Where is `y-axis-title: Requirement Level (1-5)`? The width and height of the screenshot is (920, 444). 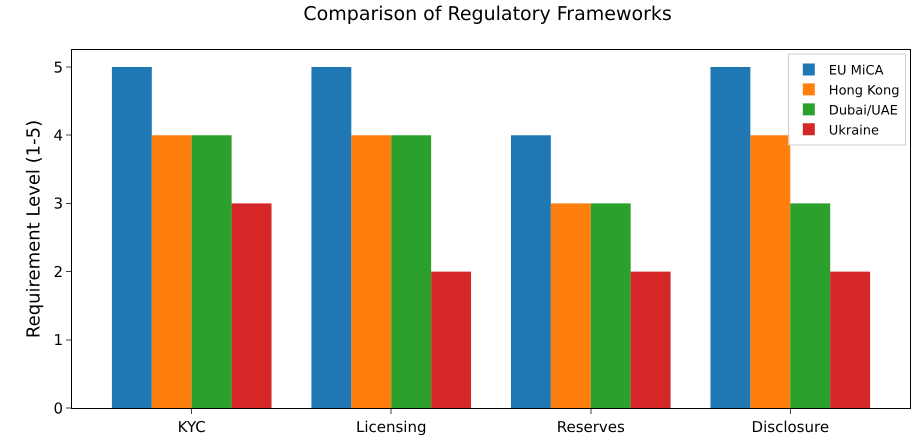 y-axis-title: Requirement Level (1-5) is located at coordinates (34, 229).